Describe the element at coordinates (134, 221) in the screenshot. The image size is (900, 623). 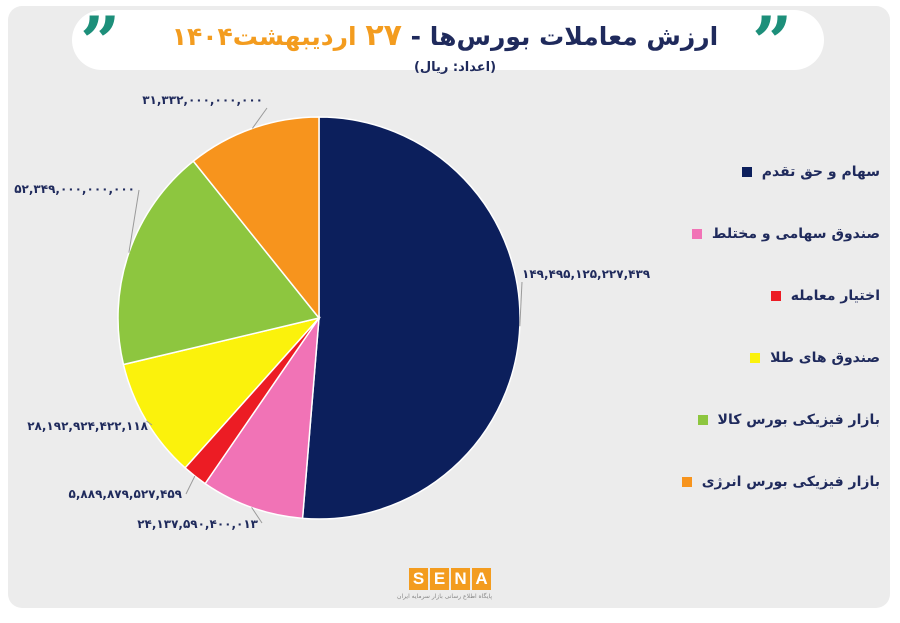
I see `slice-5-leader-line` at that location.